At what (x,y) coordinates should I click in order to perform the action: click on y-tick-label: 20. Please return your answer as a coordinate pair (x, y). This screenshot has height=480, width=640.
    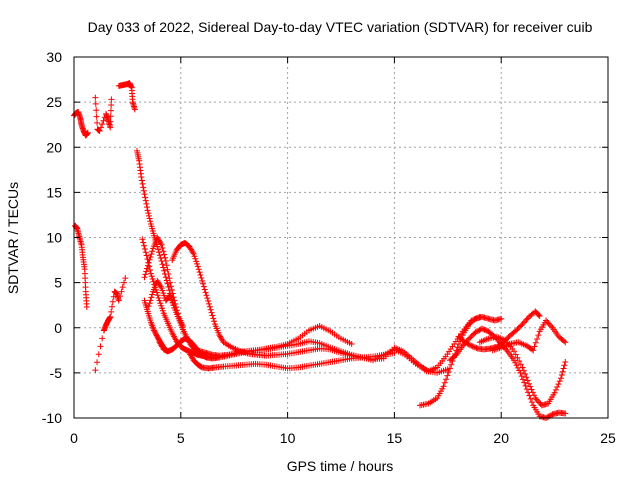
    Looking at the image, I should click on (54, 147).